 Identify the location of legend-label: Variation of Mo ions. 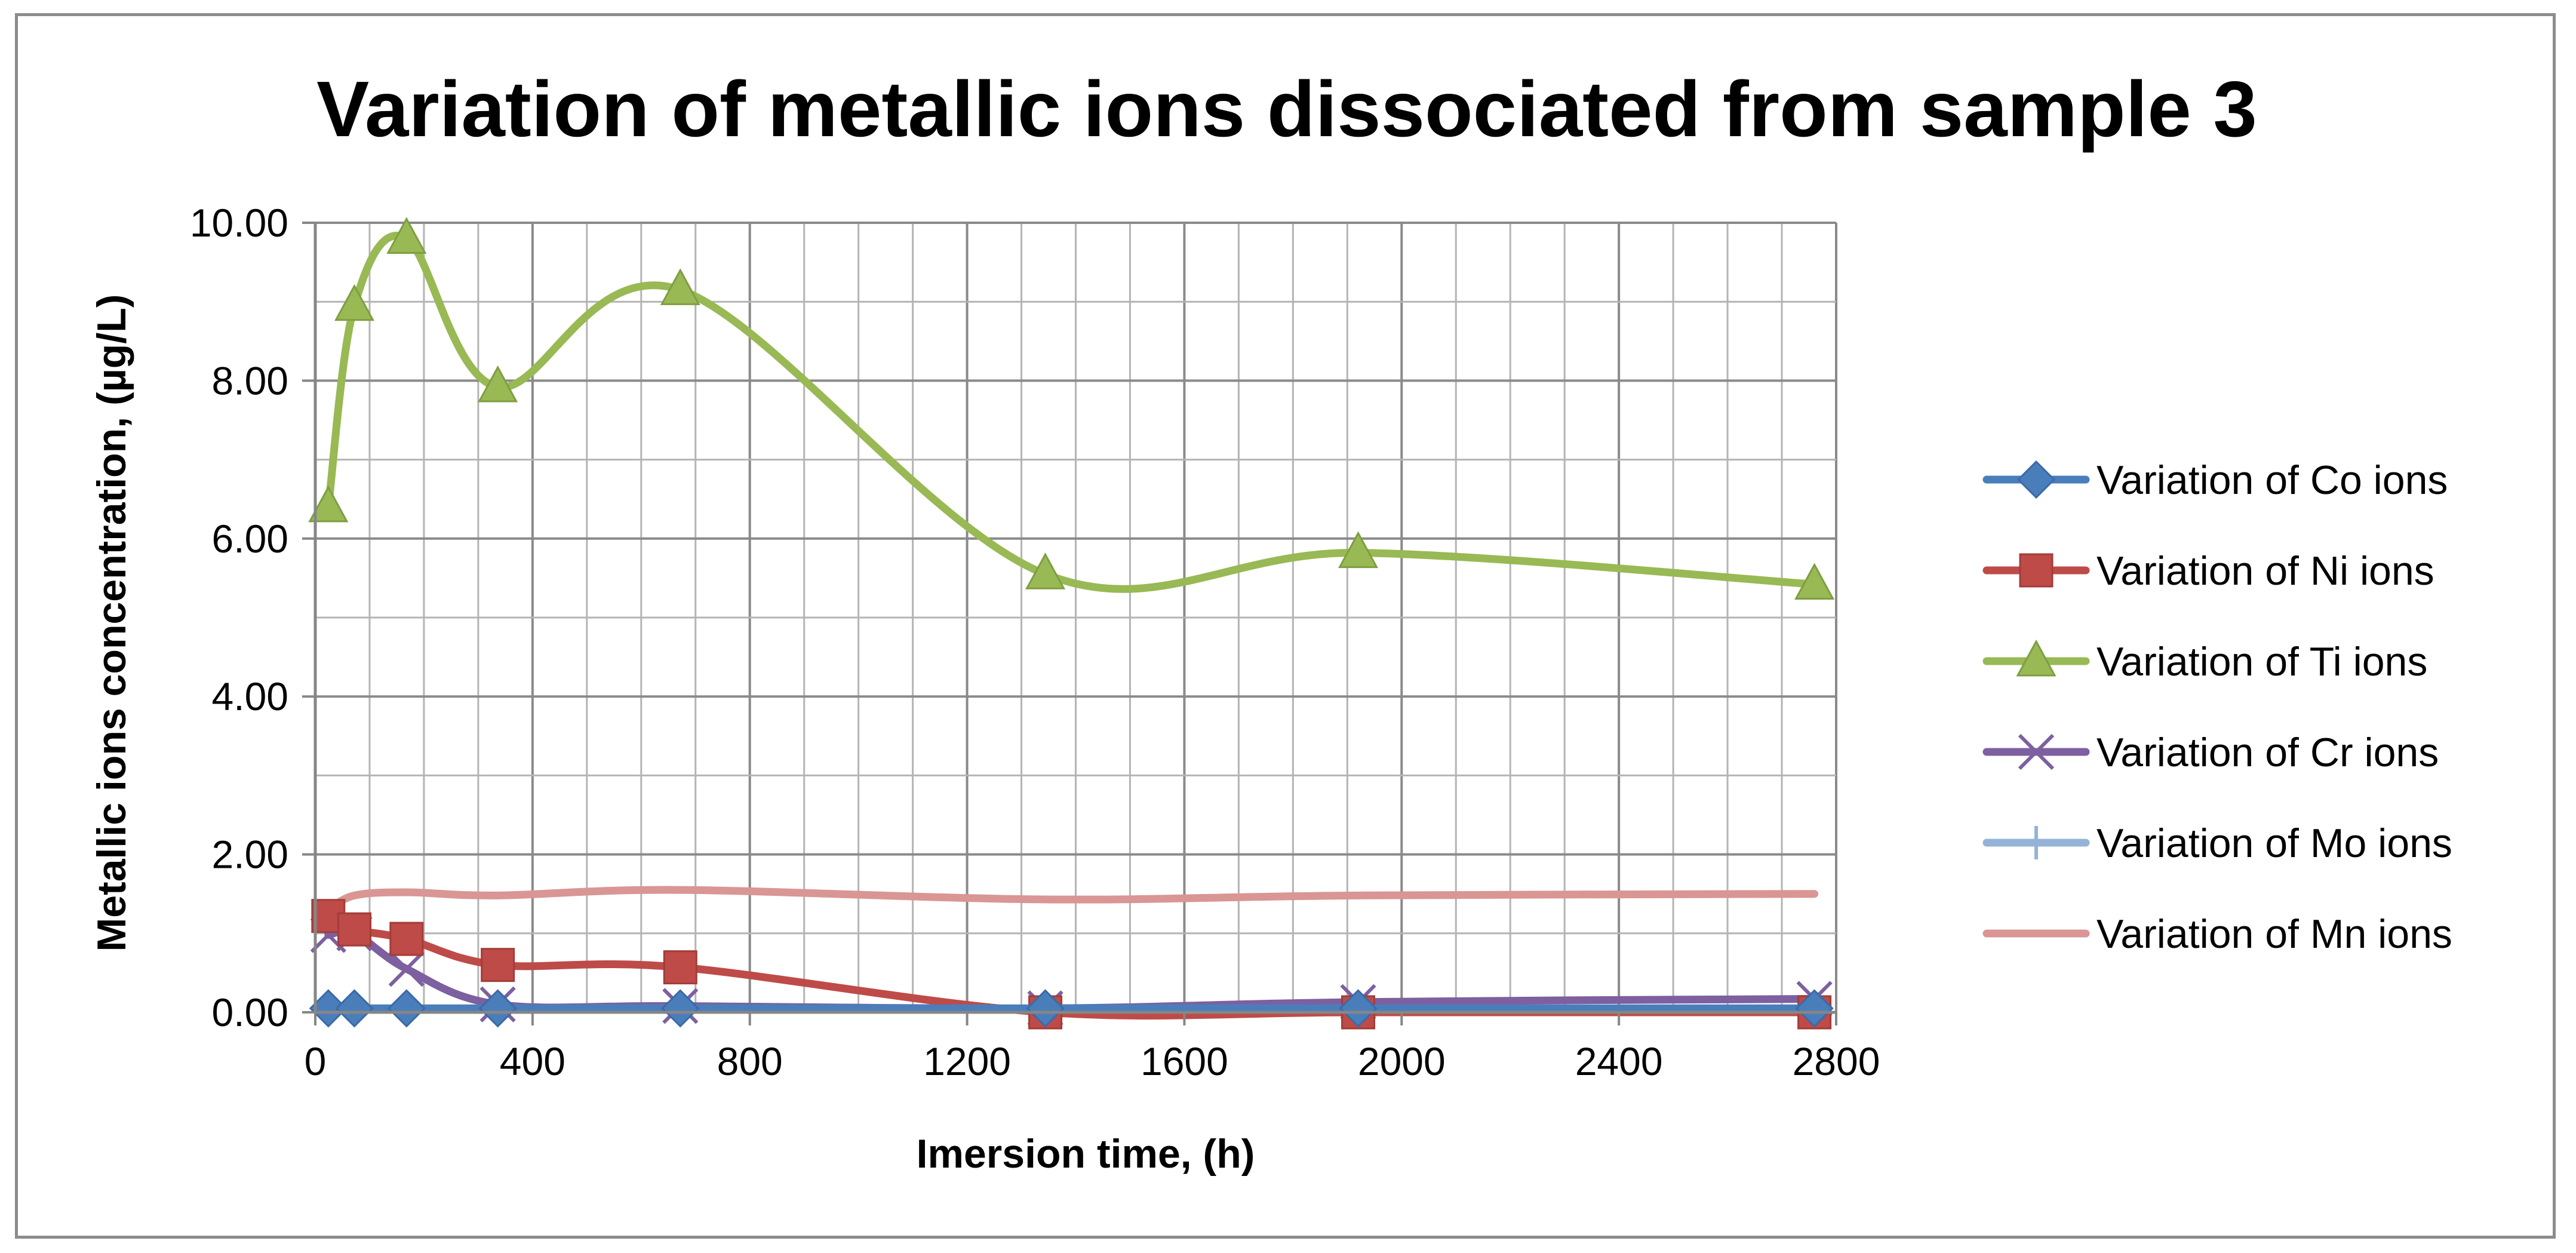
(2274, 844).